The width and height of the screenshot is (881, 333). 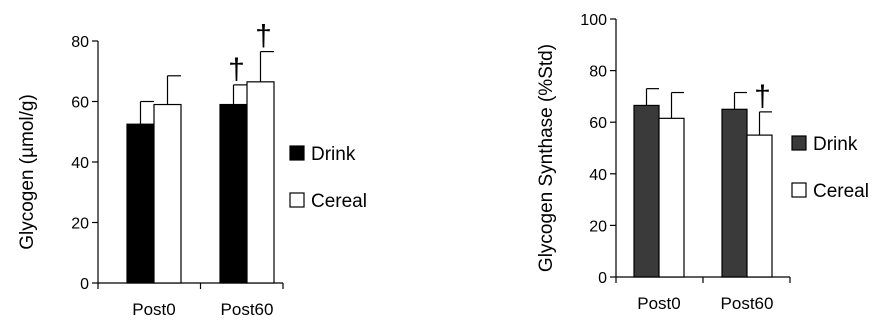 What do you see at coordinates (546, 158) in the screenshot?
I see `y-axis-title: Glycogen Synthase (%Std)` at bounding box center [546, 158].